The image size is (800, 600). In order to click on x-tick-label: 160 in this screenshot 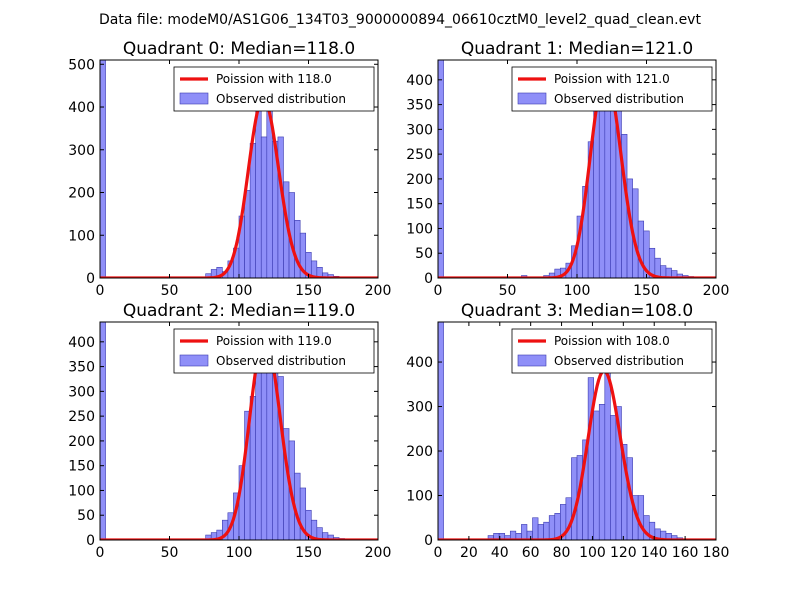, I will do `click(685, 553)`.